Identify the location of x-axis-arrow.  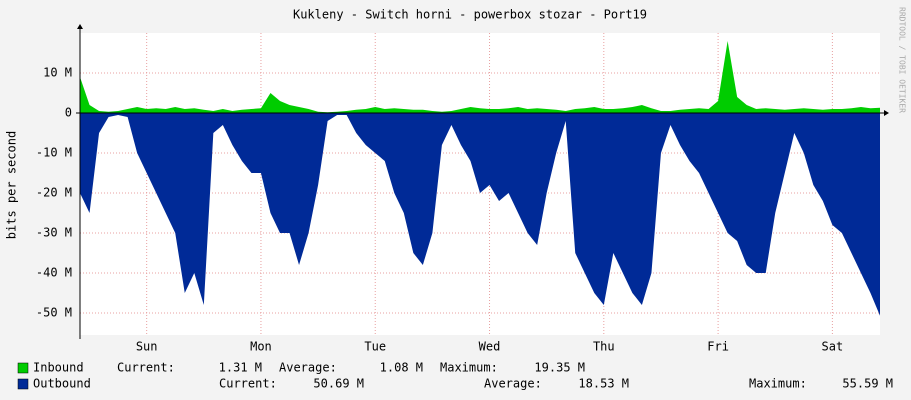
(886, 113).